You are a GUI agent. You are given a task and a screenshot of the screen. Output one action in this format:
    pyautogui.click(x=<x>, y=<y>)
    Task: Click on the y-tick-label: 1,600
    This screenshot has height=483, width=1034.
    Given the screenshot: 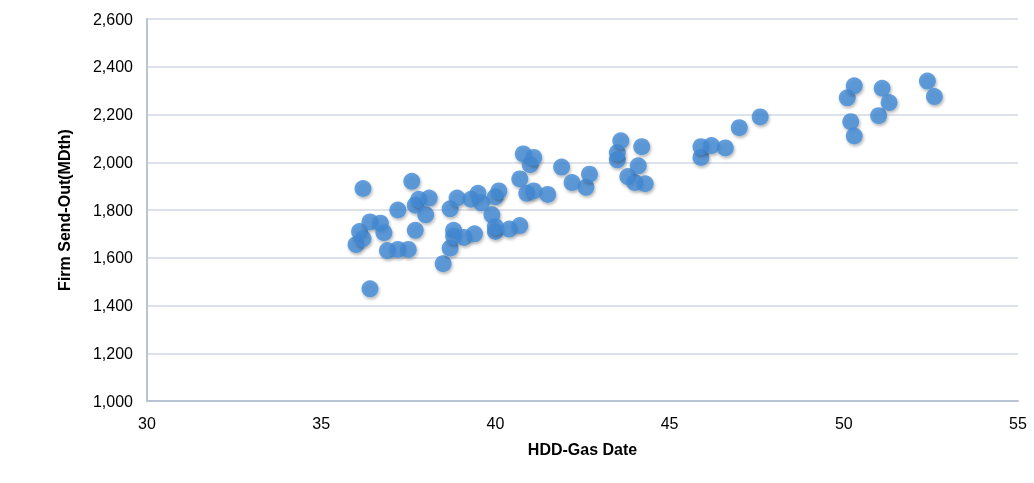 What is the action you would take?
    pyautogui.click(x=113, y=258)
    